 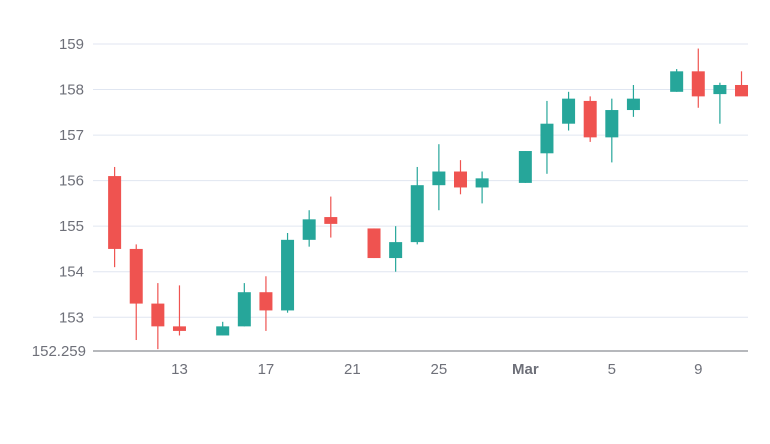 What do you see at coordinates (266, 369) in the screenshot?
I see `x-tick-label: 17` at bounding box center [266, 369].